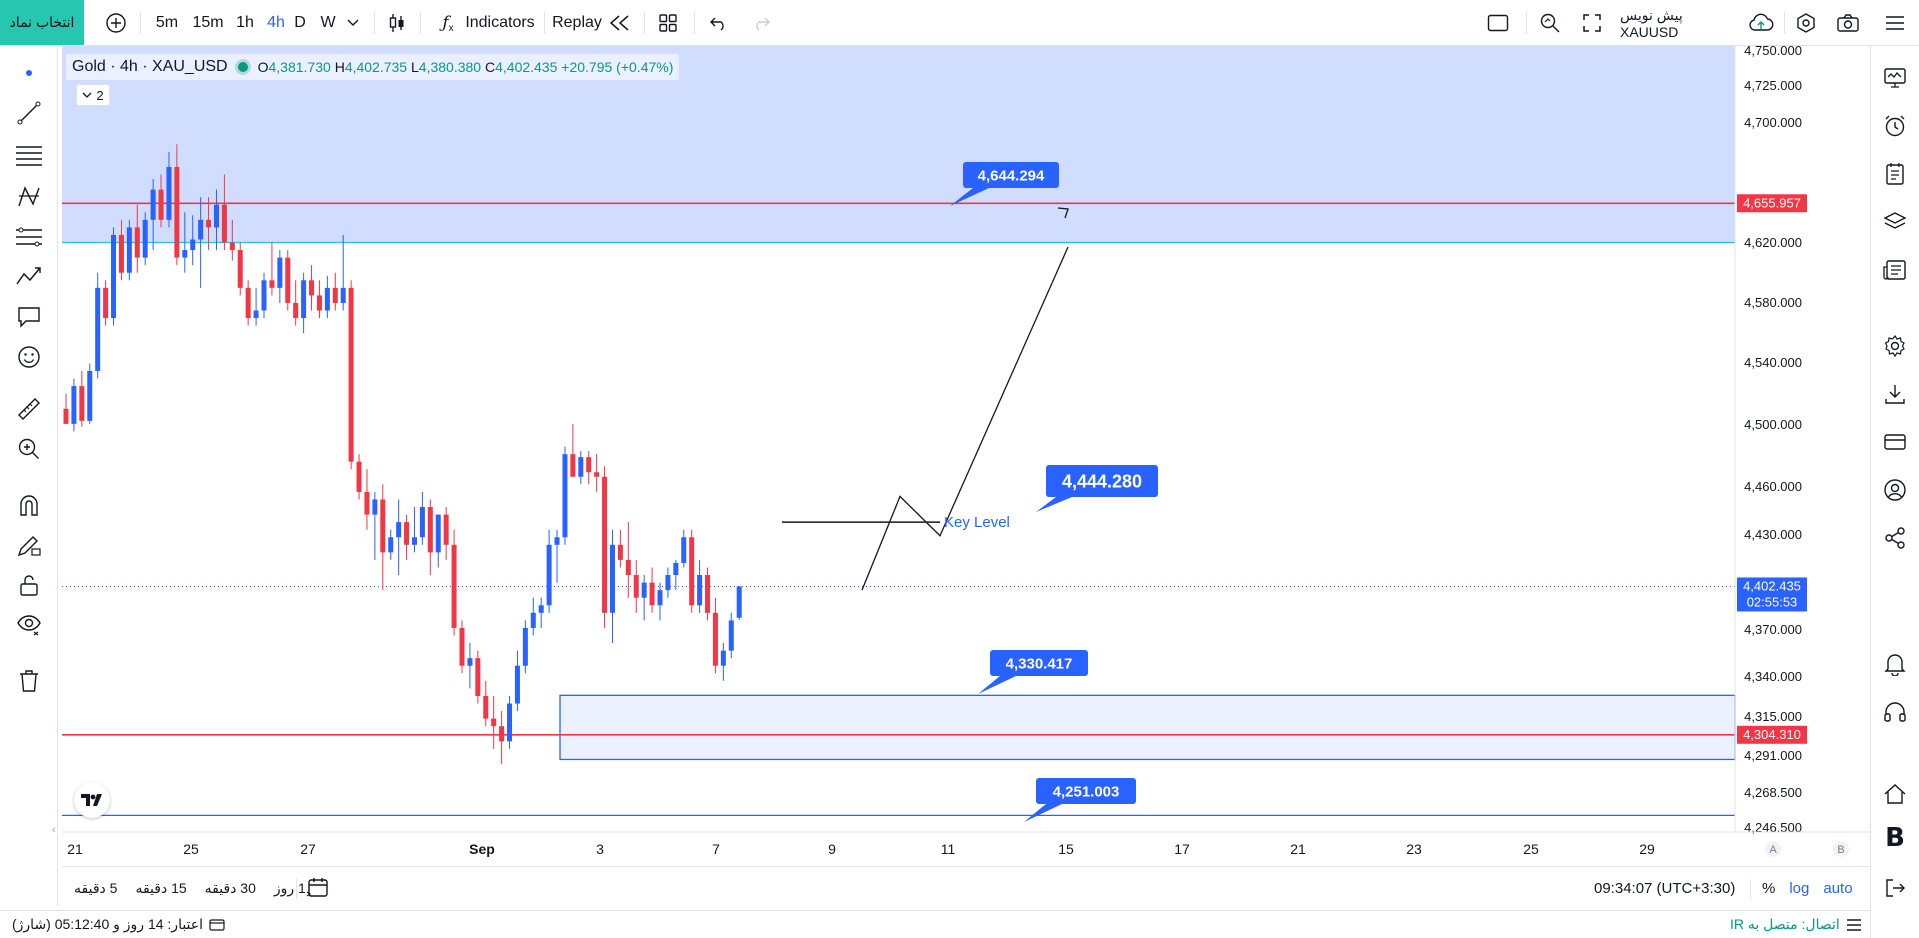 This screenshot has width=1919, height=938. Describe the element at coordinates (150, 66) in the screenshot. I see `legend-title: Gold · 4h · XAU_USD` at that location.